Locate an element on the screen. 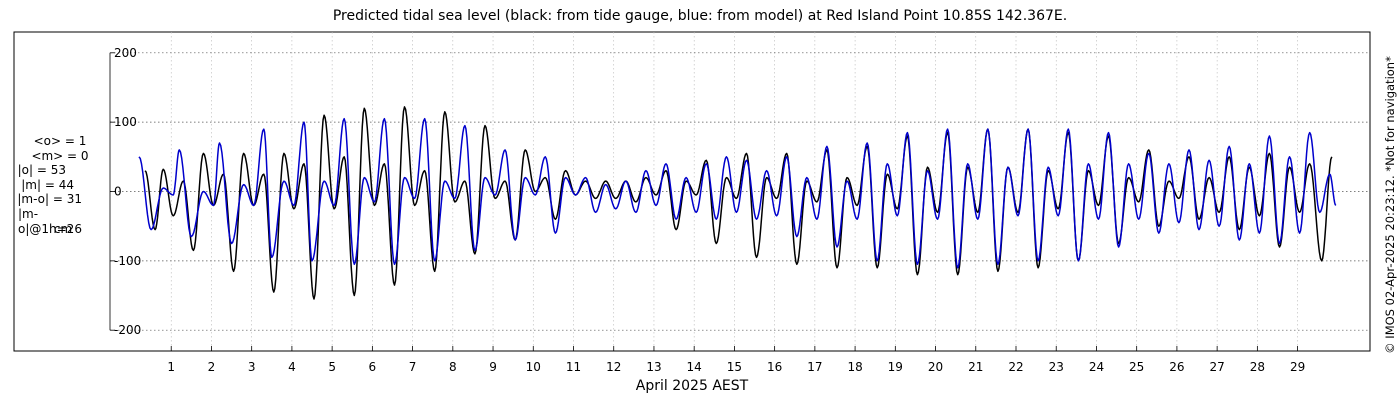 Image resolution: width=1400 pixels, height=400 pixels. x-tick-label: 29 is located at coordinates (1297, 367).